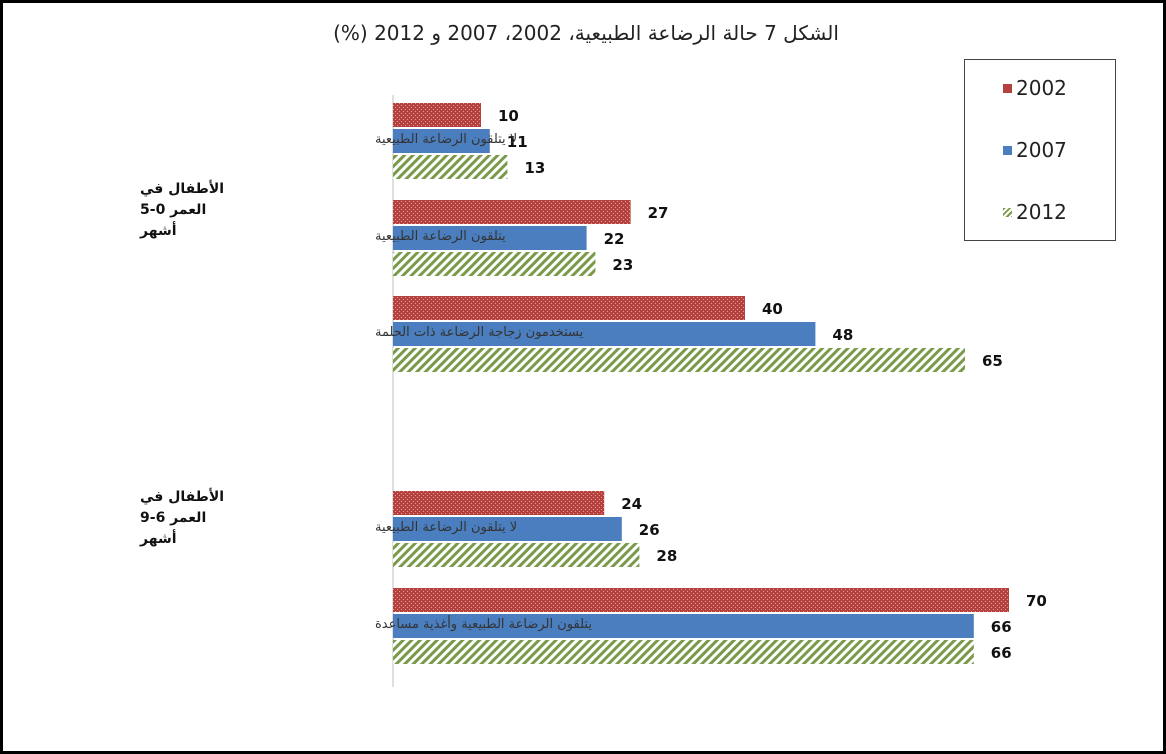  What do you see at coordinates (446, 139) in the screenshot?
I see `category-label-0: لا يتلقون الرضاعة الطبيعية` at bounding box center [446, 139].